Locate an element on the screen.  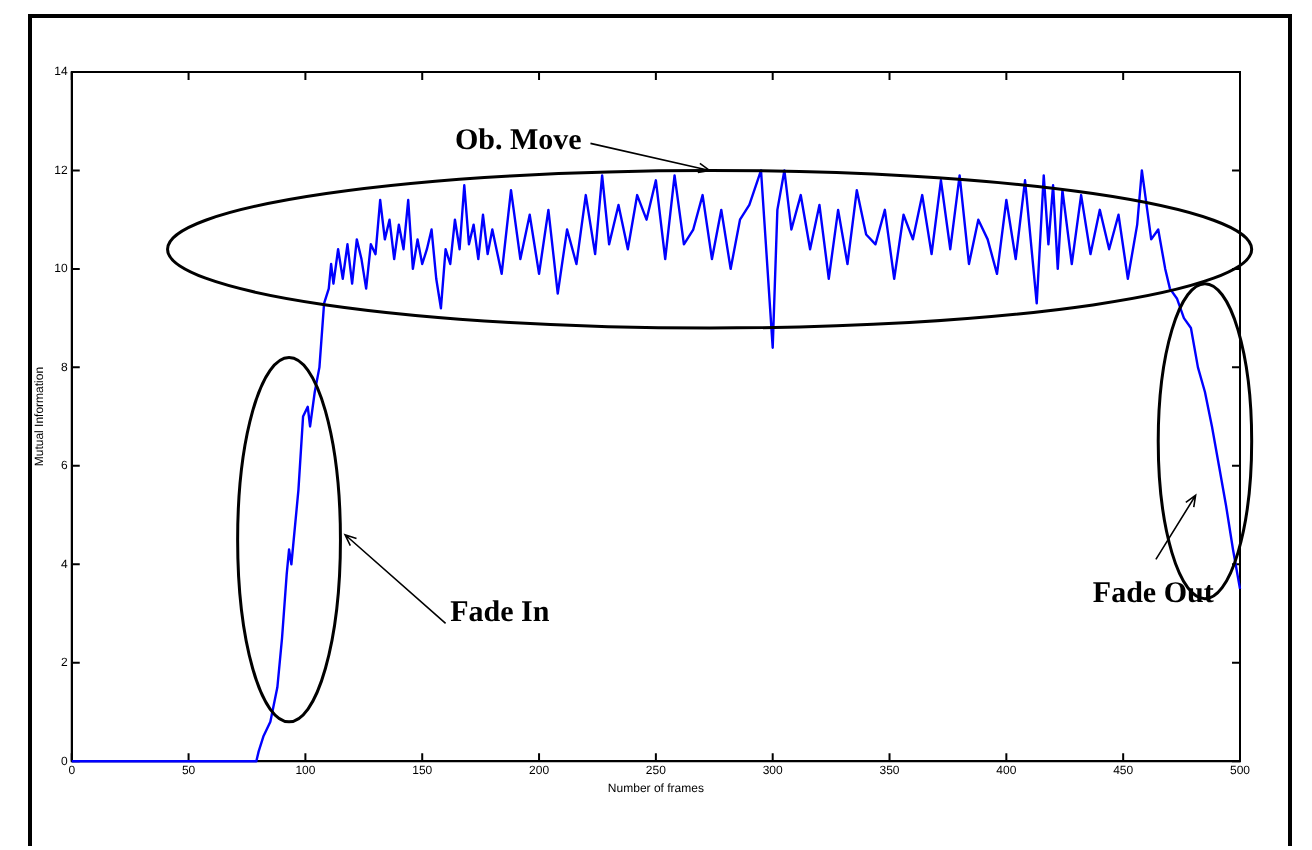
annotation: Fade In is located at coordinates (500, 613).